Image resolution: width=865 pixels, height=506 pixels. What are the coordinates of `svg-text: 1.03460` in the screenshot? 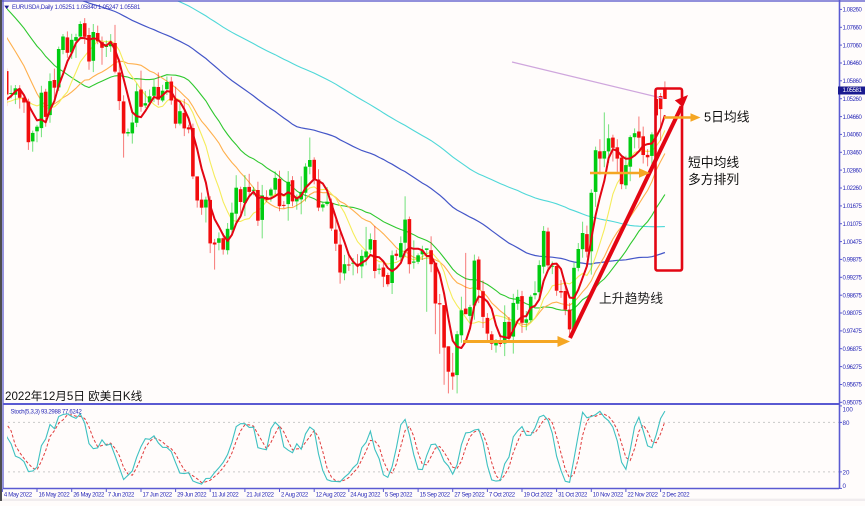 It's located at (853, 154).